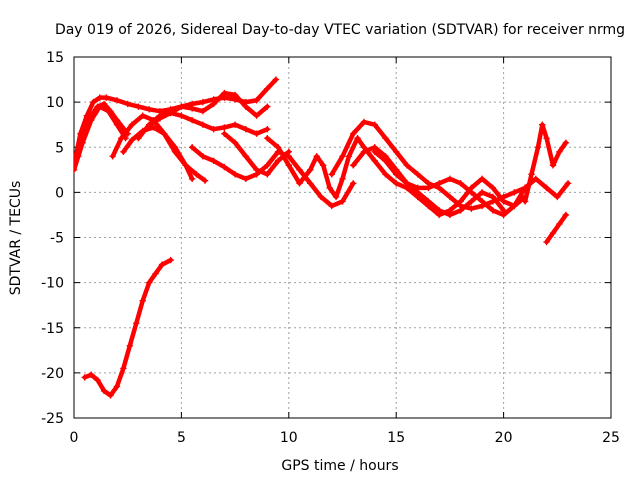  What do you see at coordinates (52, 374) in the screenshot?
I see `y-tick-label: -20` at bounding box center [52, 374].